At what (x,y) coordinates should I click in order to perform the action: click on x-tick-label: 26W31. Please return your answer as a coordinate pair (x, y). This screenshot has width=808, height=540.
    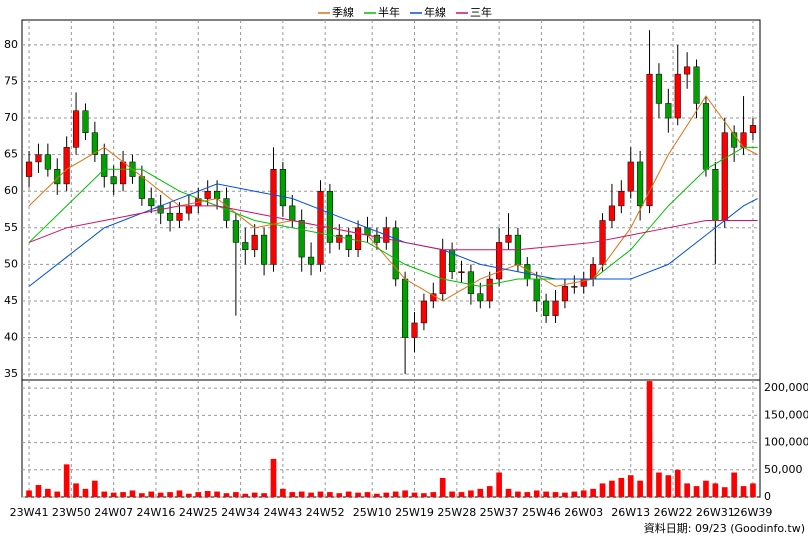
    Looking at the image, I should click on (715, 512).